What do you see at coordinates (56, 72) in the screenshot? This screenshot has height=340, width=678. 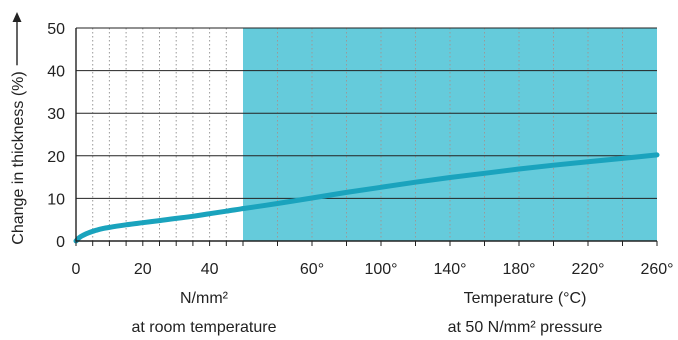 I see `y-tick-label: 40` at bounding box center [56, 72].